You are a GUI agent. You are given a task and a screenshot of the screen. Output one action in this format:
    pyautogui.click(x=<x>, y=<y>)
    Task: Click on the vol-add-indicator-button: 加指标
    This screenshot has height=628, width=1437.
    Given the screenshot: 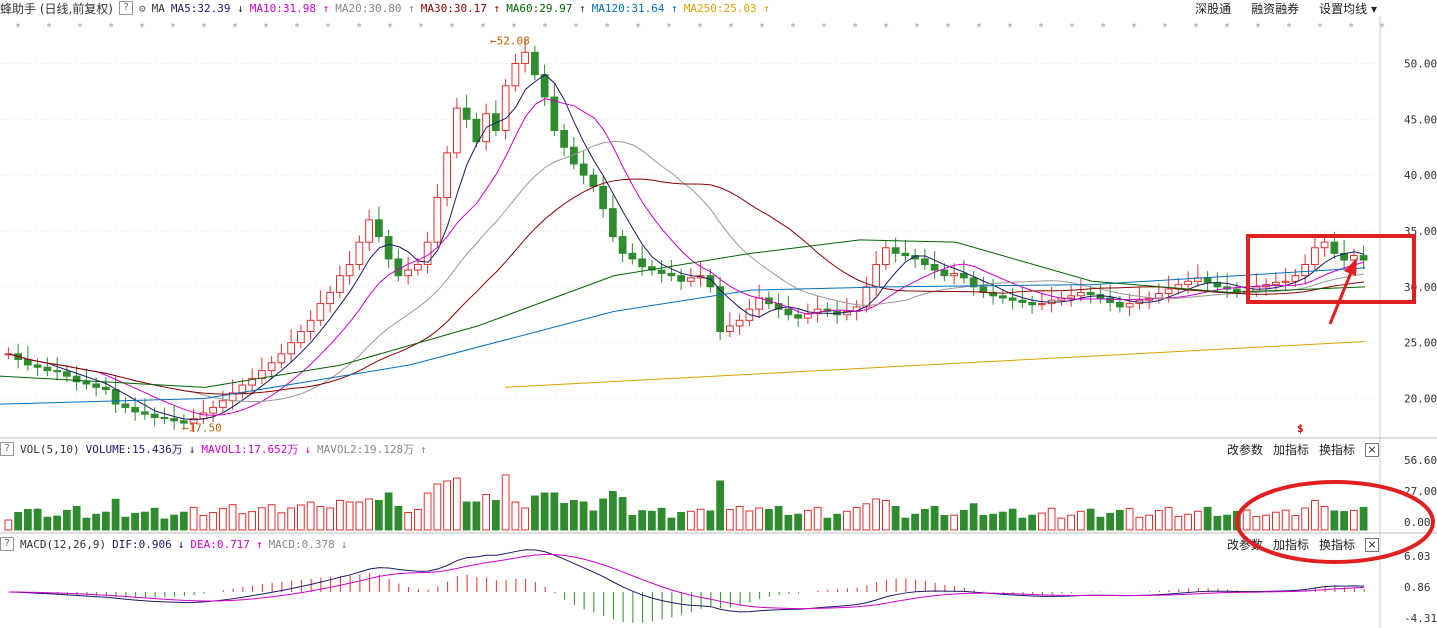 What is the action you would take?
    pyautogui.click(x=1290, y=450)
    